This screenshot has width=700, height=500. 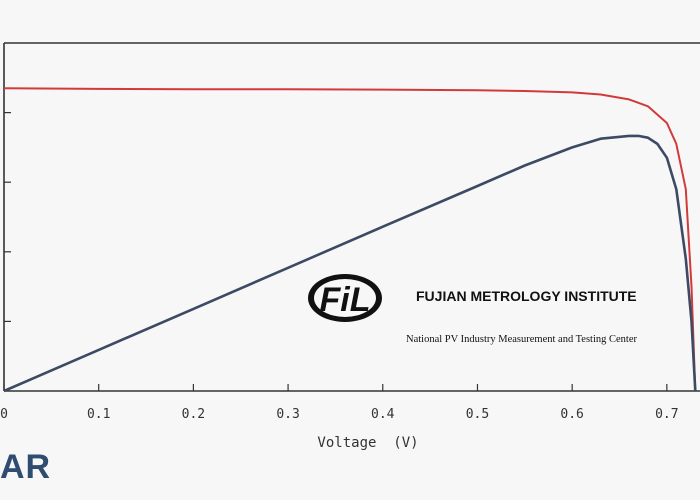 I want to click on x-tick-label: 0.2, so click(x=193, y=414).